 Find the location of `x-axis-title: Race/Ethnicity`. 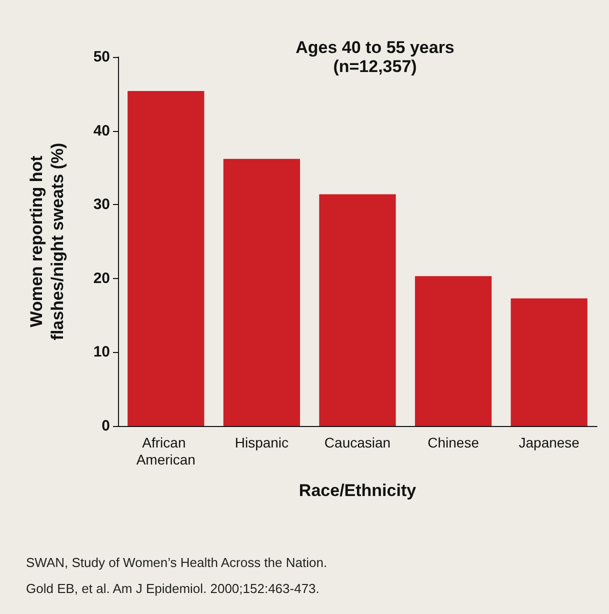

x-axis-title: Race/Ethnicity is located at coordinates (357, 490).